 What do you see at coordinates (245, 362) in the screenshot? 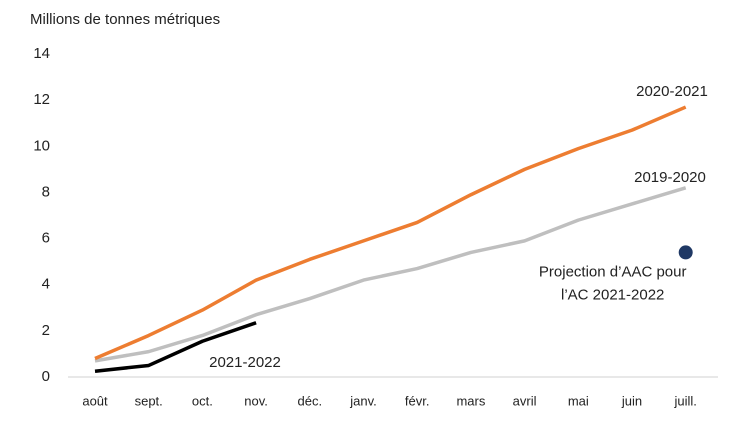
I see `series-label: 2021-2022` at bounding box center [245, 362].